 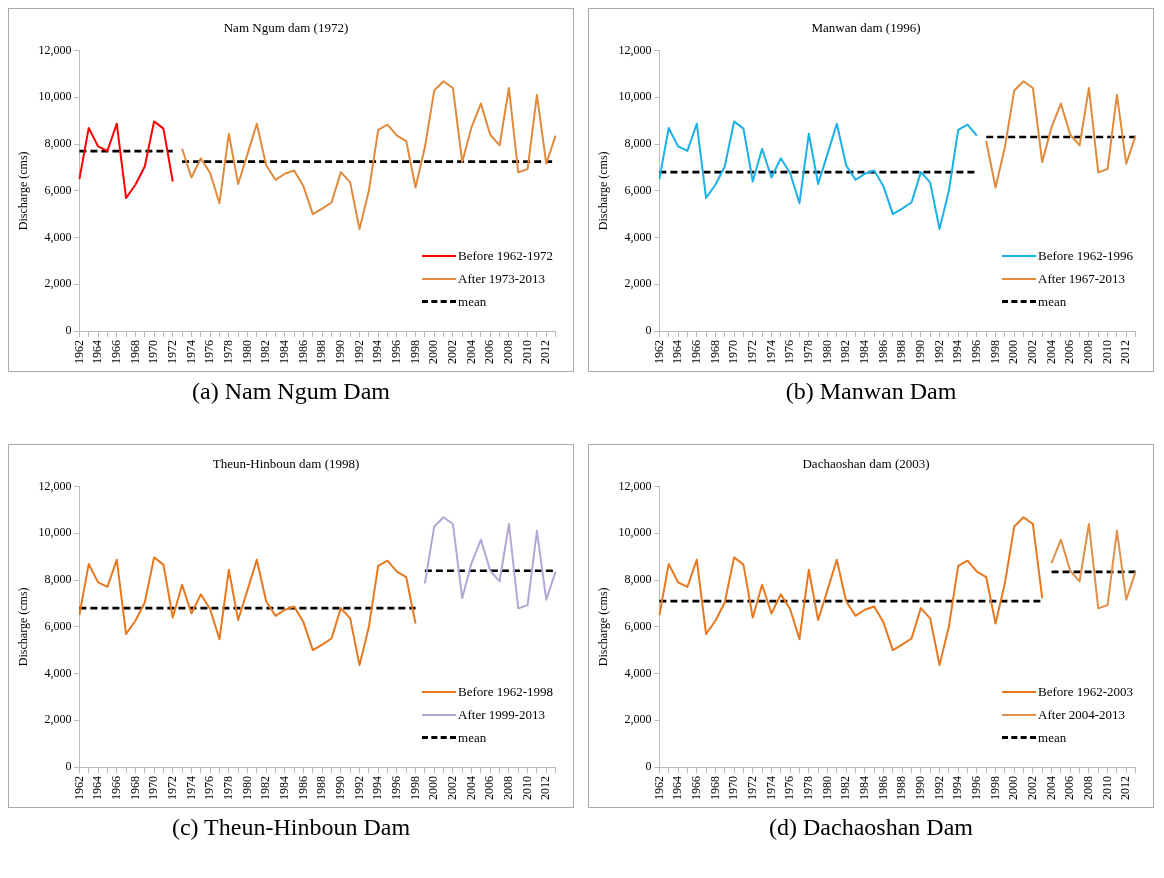 What do you see at coordinates (286, 464) in the screenshot?
I see `chart-title: Theun-Hinboun dam (1998)` at bounding box center [286, 464].